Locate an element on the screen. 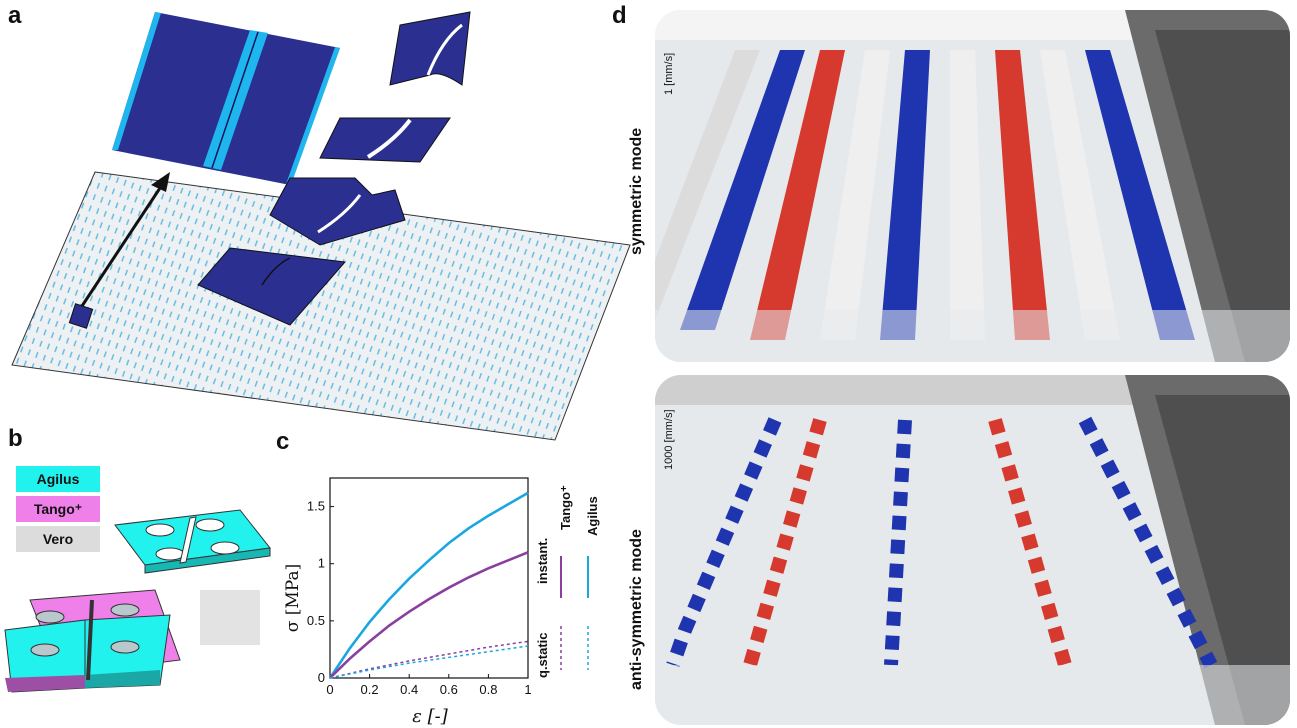 The width and height of the screenshot is (1297, 728). deformation-stages is located at coordinates (334, 168).